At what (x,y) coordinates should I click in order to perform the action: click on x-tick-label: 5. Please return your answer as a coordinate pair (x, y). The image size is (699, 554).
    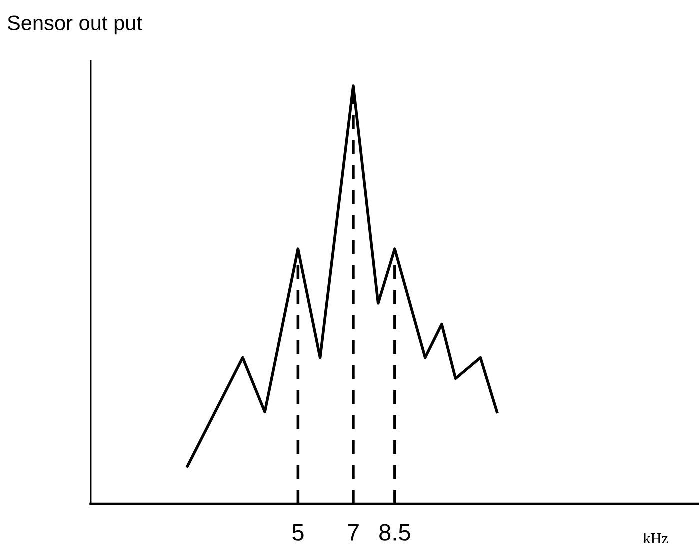
    Looking at the image, I should click on (298, 532).